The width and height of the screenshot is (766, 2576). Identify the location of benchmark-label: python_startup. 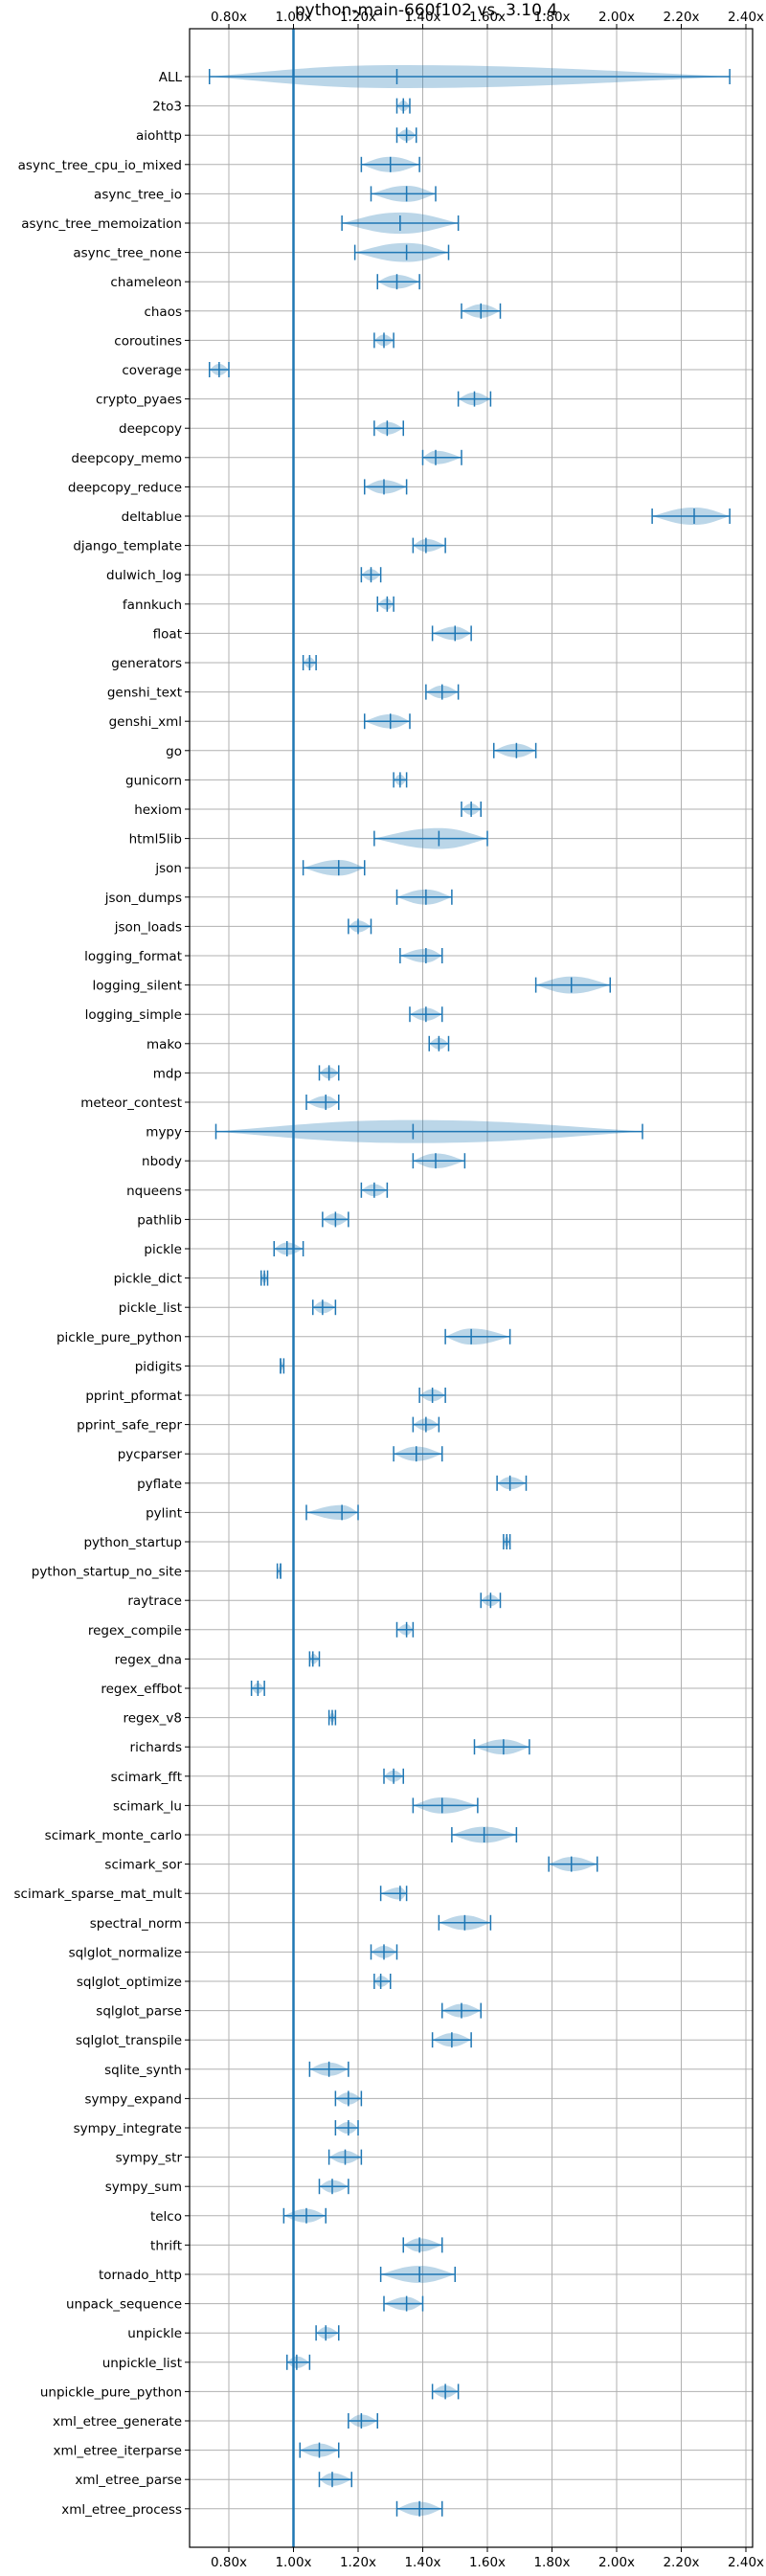
(133, 1542).